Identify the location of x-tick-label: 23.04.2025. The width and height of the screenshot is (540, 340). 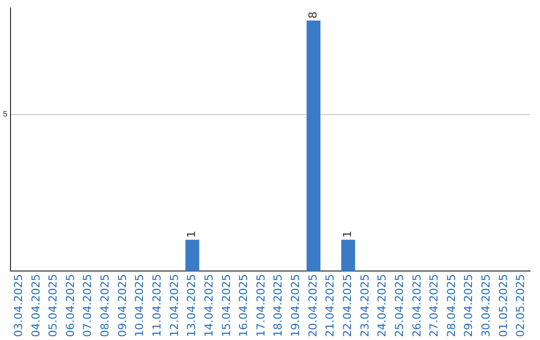
(365, 306).